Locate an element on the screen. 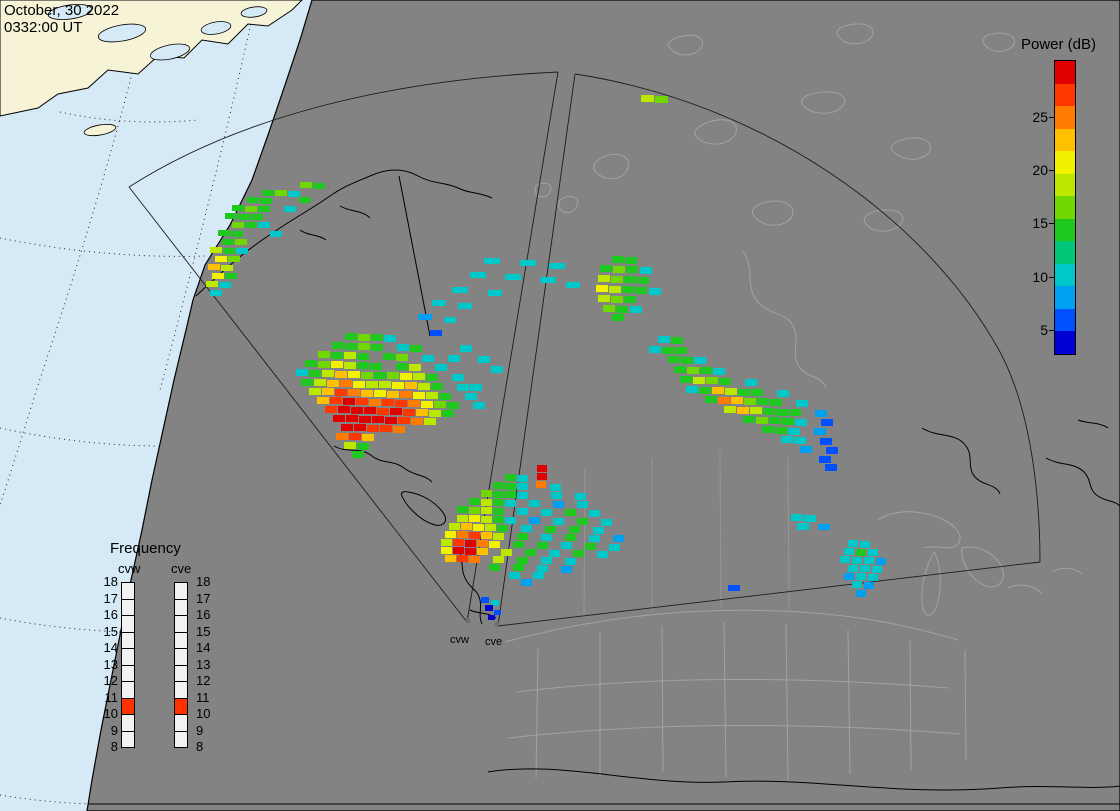  freq-tick-label: 15 is located at coordinates (110, 631).